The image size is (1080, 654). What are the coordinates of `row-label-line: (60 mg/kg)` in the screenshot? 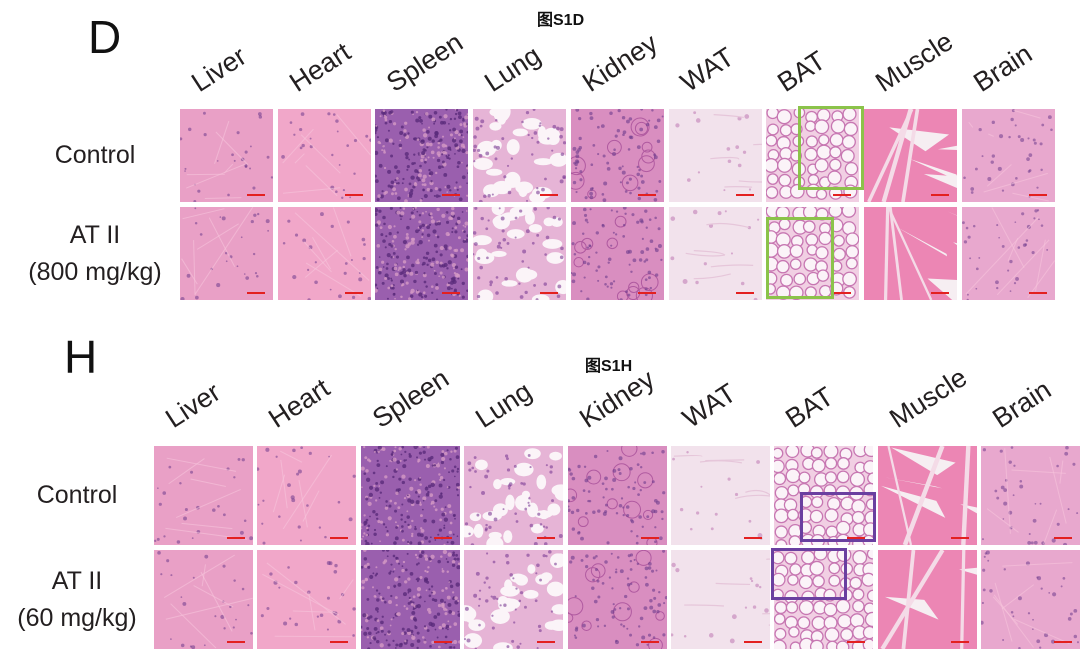 It's located at (77, 617).